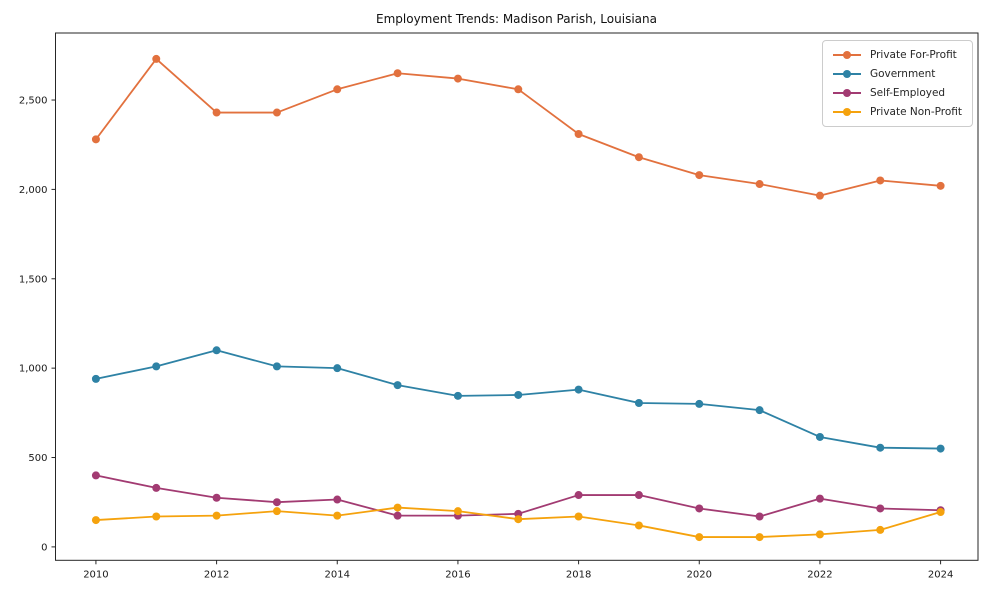 The image size is (1000, 600). I want to click on data-point-private-non-profit-2014, so click(337, 515).